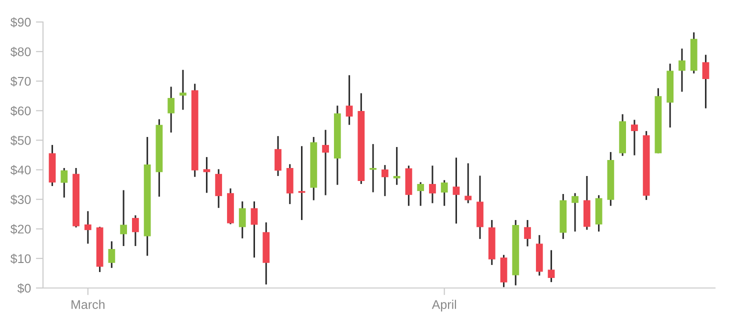 This screenshot has width=730, height=320. Describe the element at coordinates (20, 111) in the screenshot. I see `y-tick-label: $60` at that location.